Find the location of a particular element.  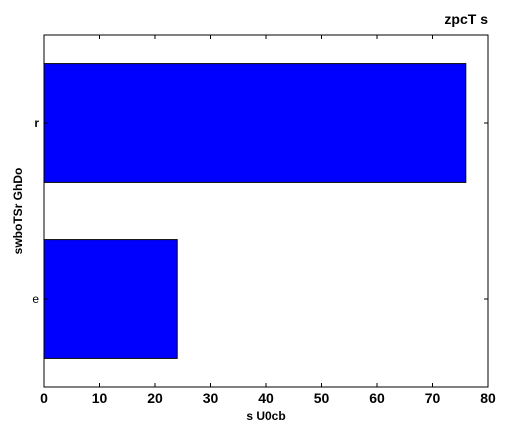

x-tick-label-40: 40 is located at coordinates (266, 398).